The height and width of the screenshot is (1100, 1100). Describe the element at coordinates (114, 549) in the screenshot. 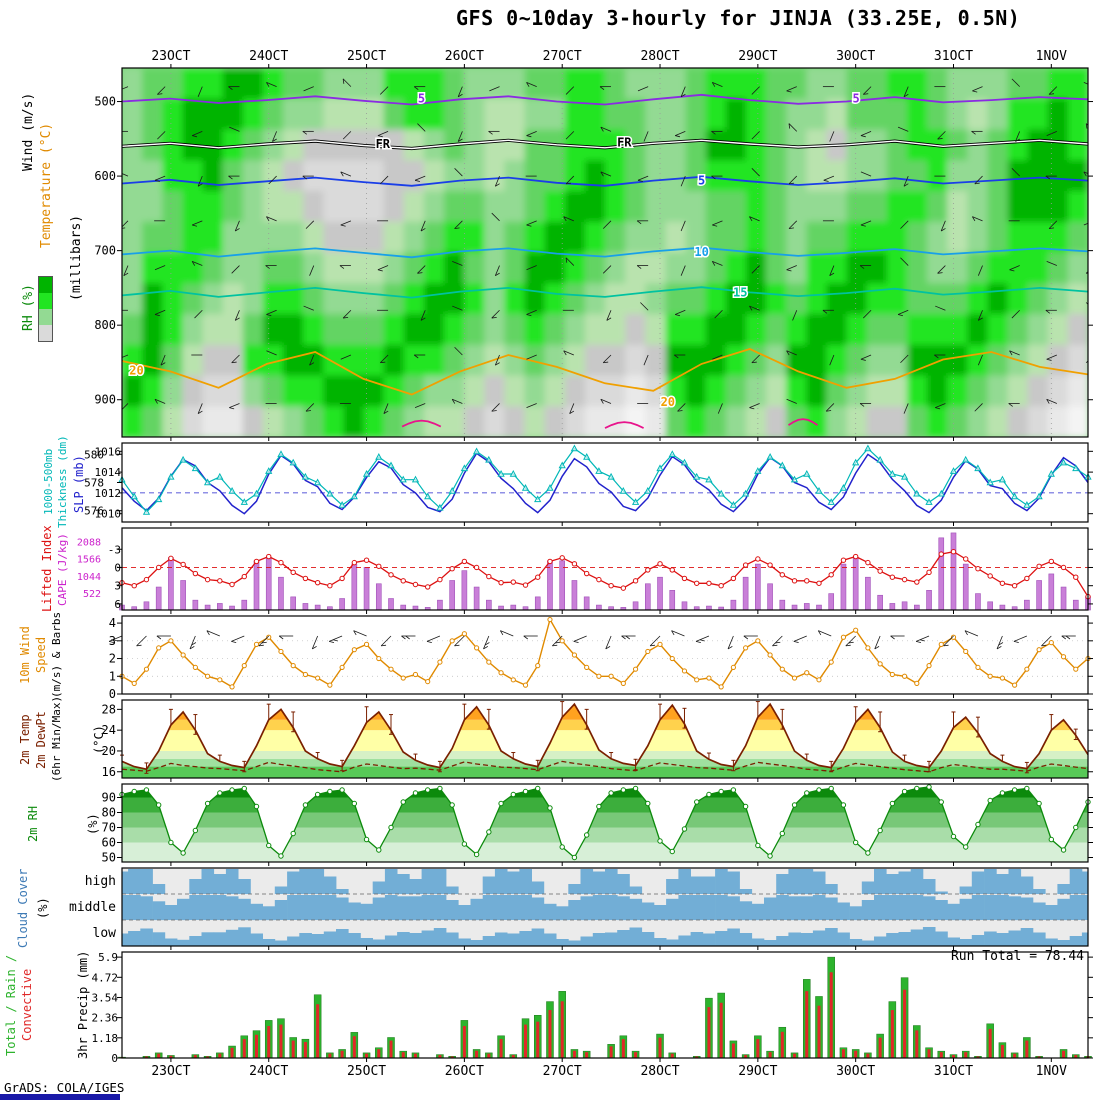

I see `svg-text: -3` at that location.